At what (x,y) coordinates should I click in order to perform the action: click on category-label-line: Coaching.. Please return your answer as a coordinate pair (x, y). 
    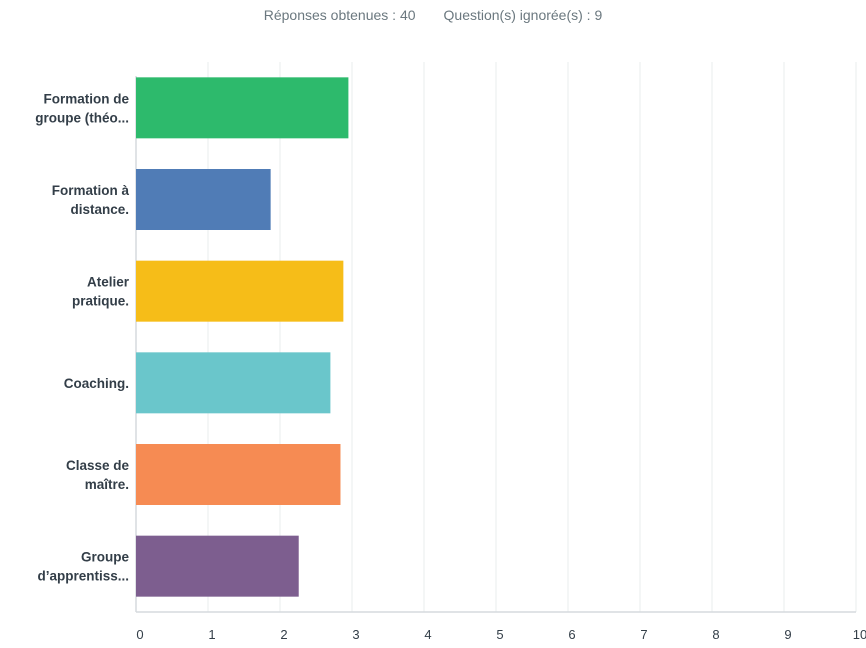
    Looking at the image, I should click on (96, 383).